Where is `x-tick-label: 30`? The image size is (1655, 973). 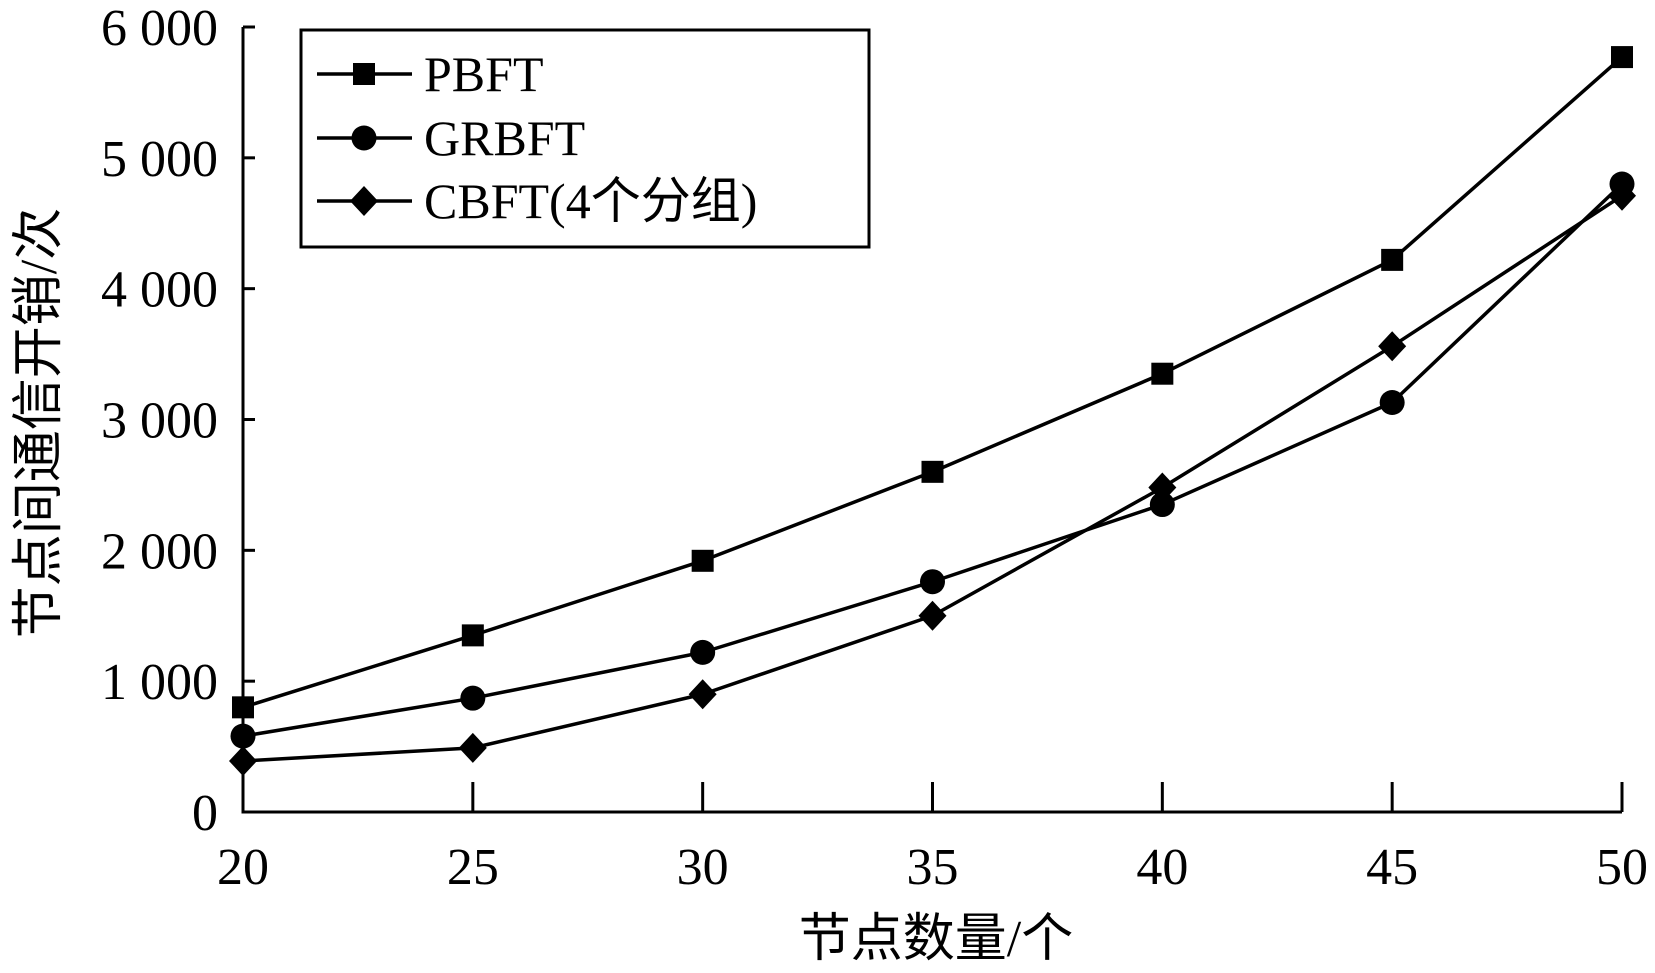 x-tick-label: 30 is located at coordinates (703, 867).